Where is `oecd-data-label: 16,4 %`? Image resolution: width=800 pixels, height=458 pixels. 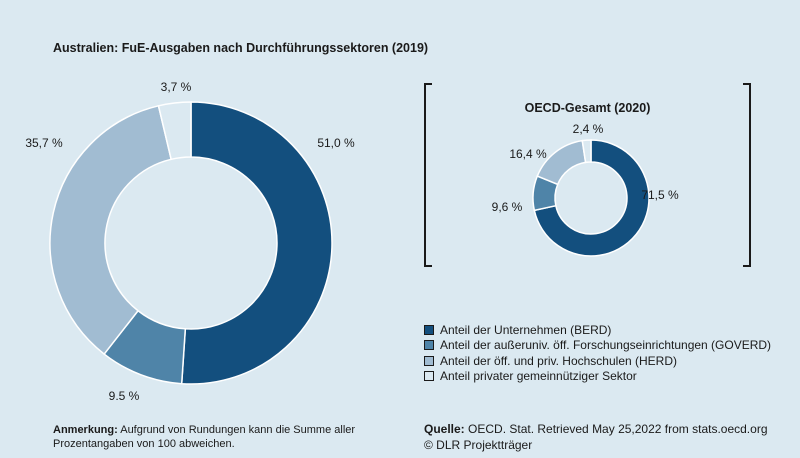 oecd-data-label: 16,4 % is located at coordinates (528, 154).